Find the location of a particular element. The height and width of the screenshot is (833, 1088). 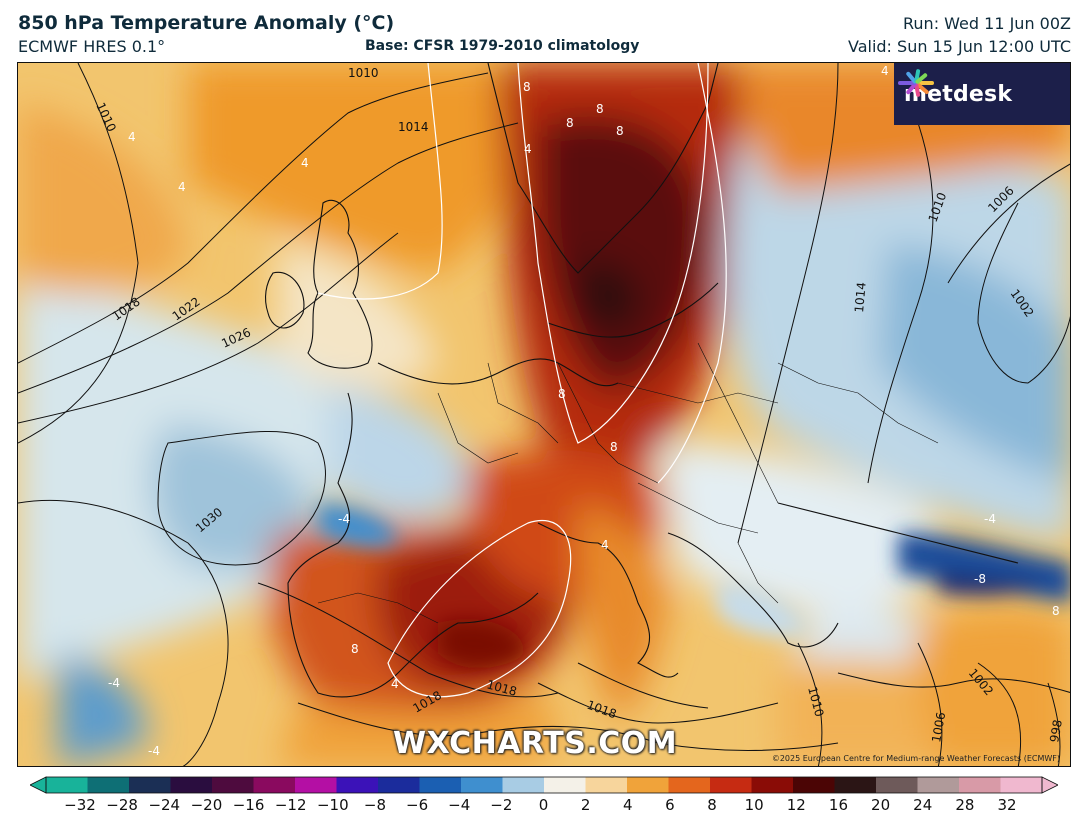

wxcharts-watermark: WXCHARTS.COM is located at coordinates (535, 743).